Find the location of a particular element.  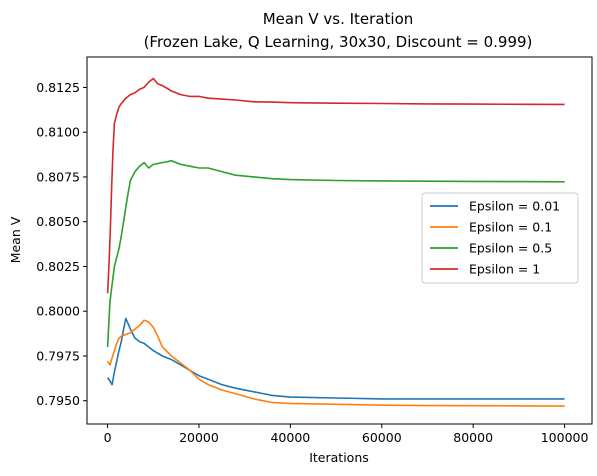

y-axis-label: Mean V is located at coordinates (15, 239).